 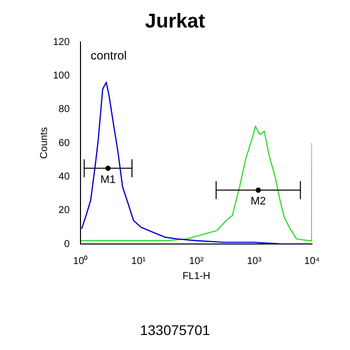 What do you see at coordinates (64, 176) in the screenshot?
I see `y-tick-label: 40` at bounding box center [64, 176].